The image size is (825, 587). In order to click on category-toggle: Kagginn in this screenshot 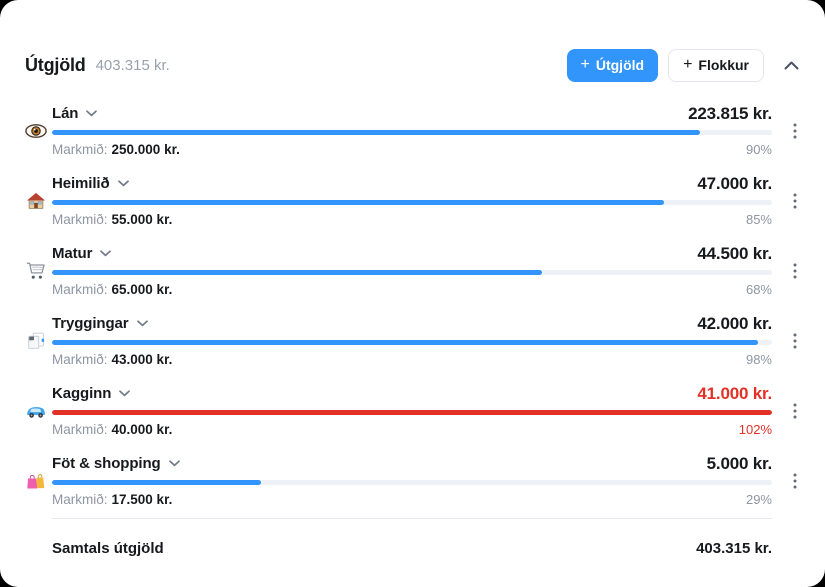, I will do `click(91, 393)`.